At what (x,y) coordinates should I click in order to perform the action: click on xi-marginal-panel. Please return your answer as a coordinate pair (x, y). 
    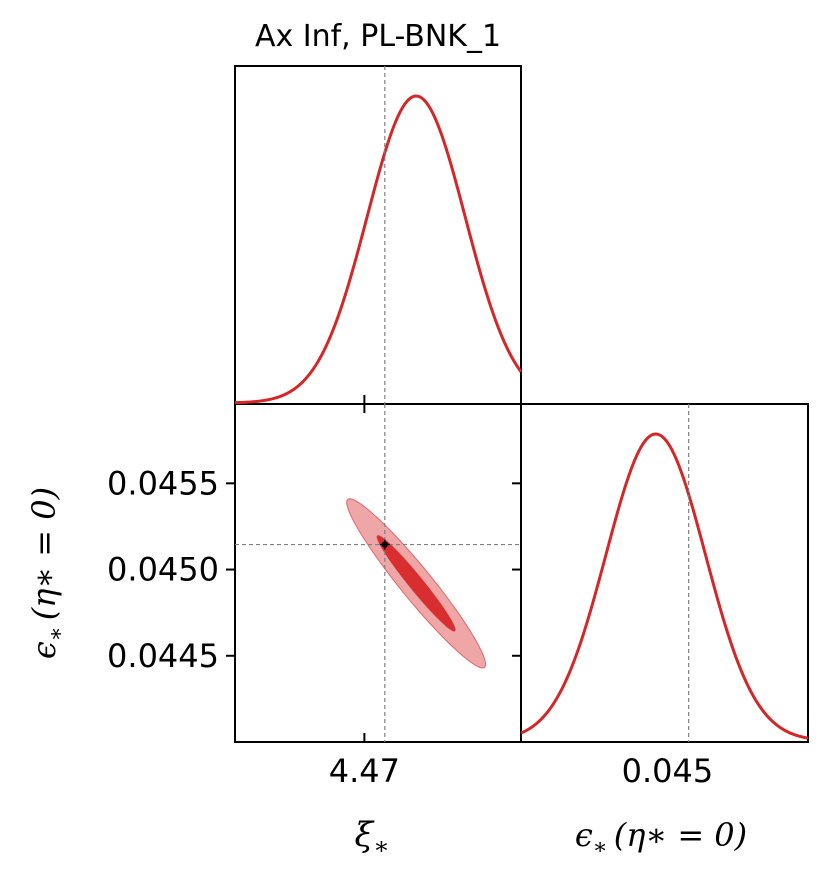
    Looking at the image, I should click on (378, 235).